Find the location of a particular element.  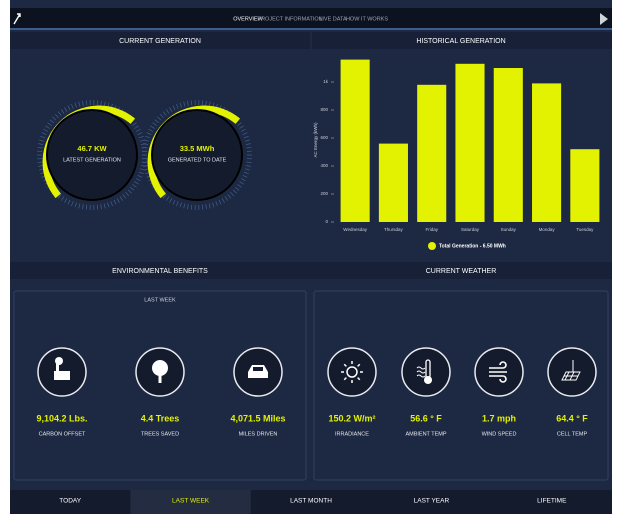

tab: LAST YEAR is located at coordinates (432, 501).